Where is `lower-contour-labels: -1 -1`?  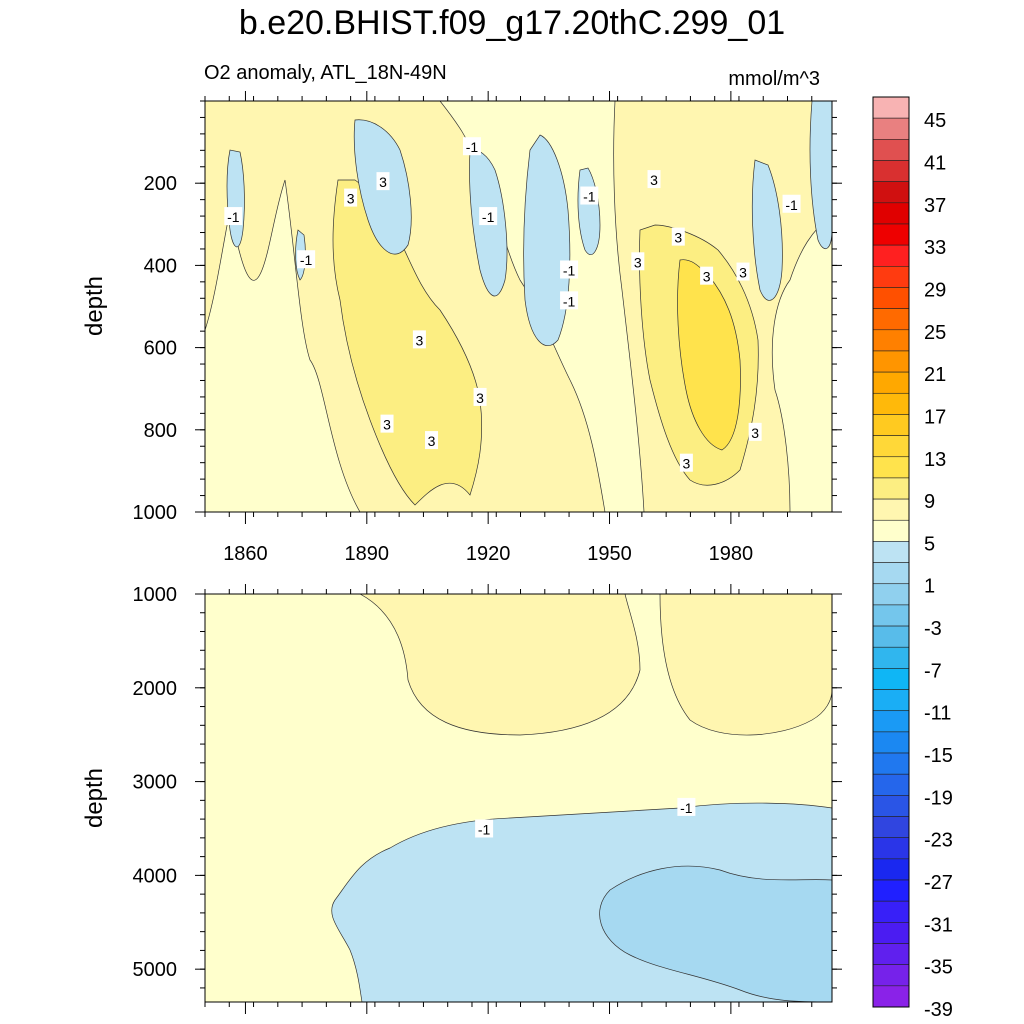
lower-contour-labels: -1 -1 is located at coordinates (585, 817).